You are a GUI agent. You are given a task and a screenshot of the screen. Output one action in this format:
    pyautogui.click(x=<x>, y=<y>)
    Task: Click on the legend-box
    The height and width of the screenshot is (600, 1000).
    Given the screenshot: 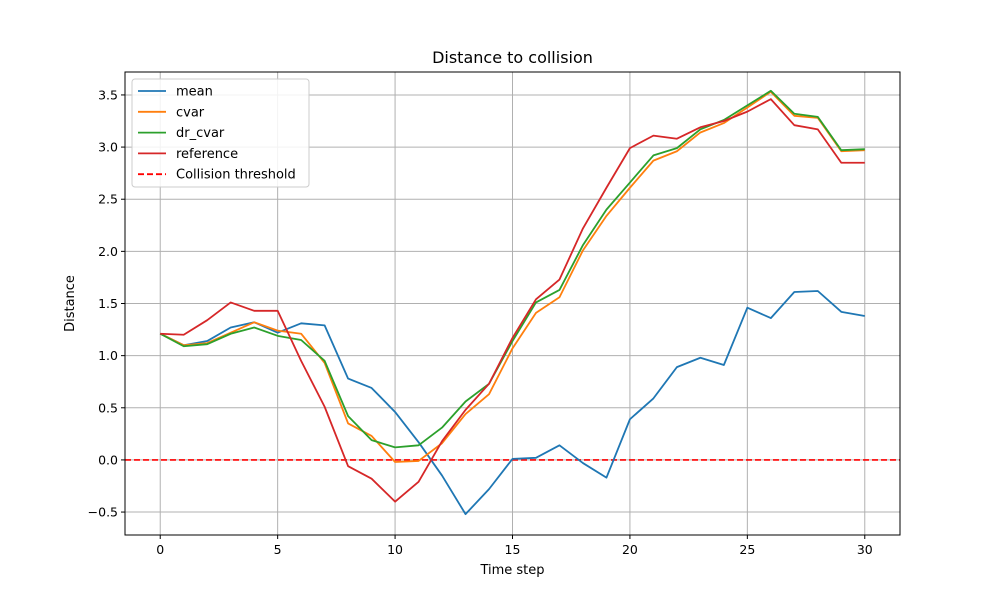 What is the action you would take?
    pyautogui.click(x=220, y=133)
    